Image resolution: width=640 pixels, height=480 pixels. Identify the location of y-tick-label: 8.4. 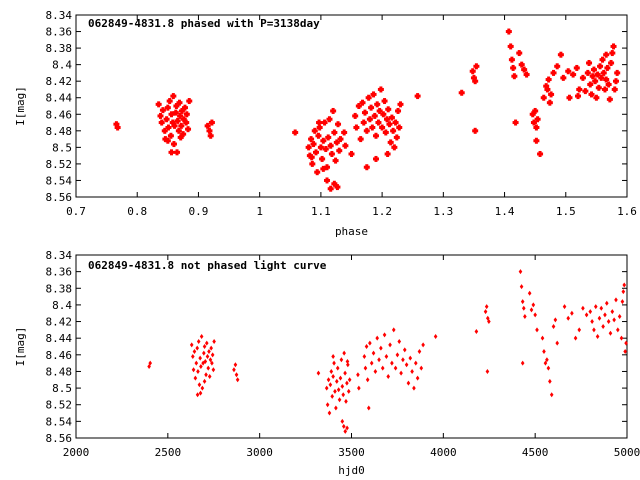
(62, 305).